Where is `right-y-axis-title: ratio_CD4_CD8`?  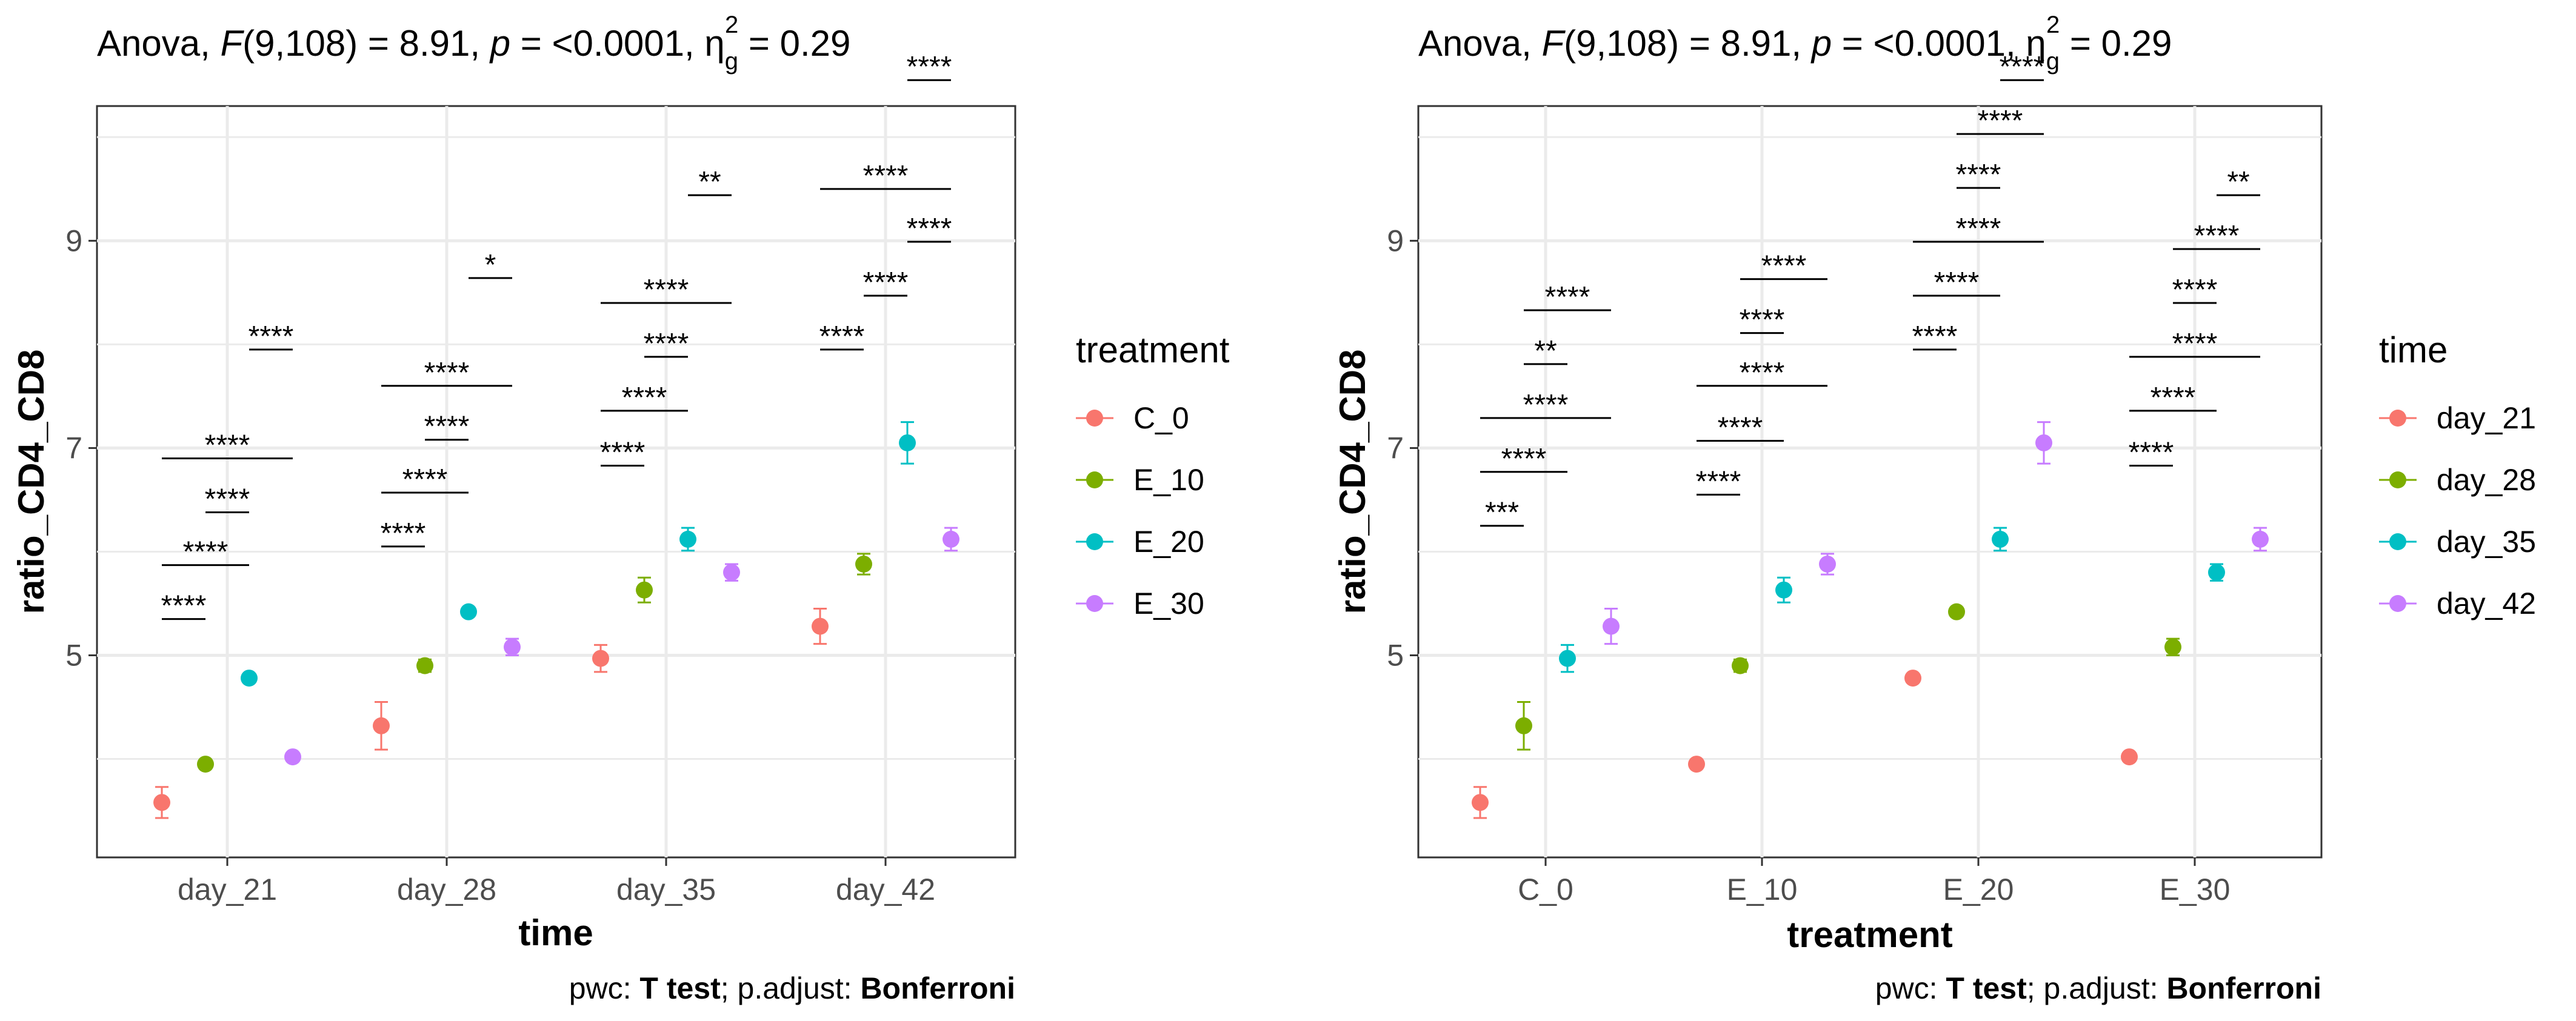 right-y-axis-title: ratio_CD4_CD8 is located at coordinates (1352, 482).